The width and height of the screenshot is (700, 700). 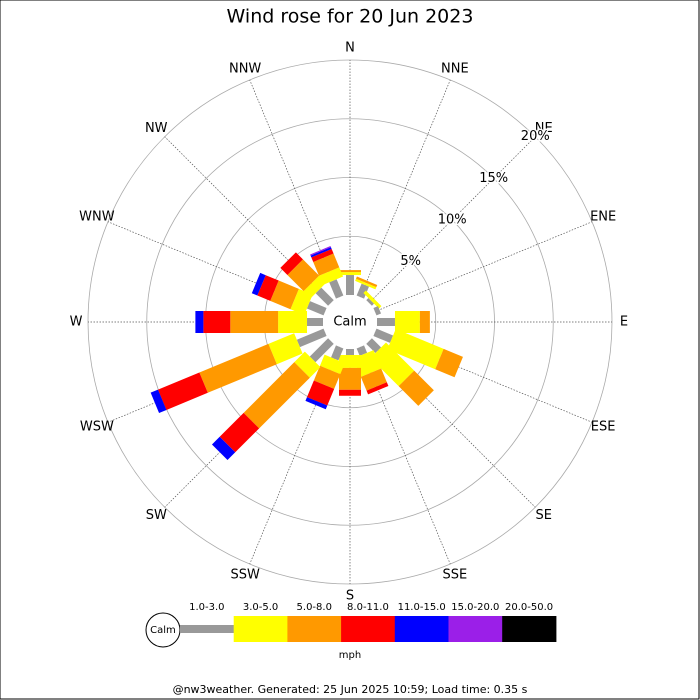 What do you see at coordinates (454, 575) in the screenshot?
I see `direction-label: SSE` at bounding box center [454, 575].